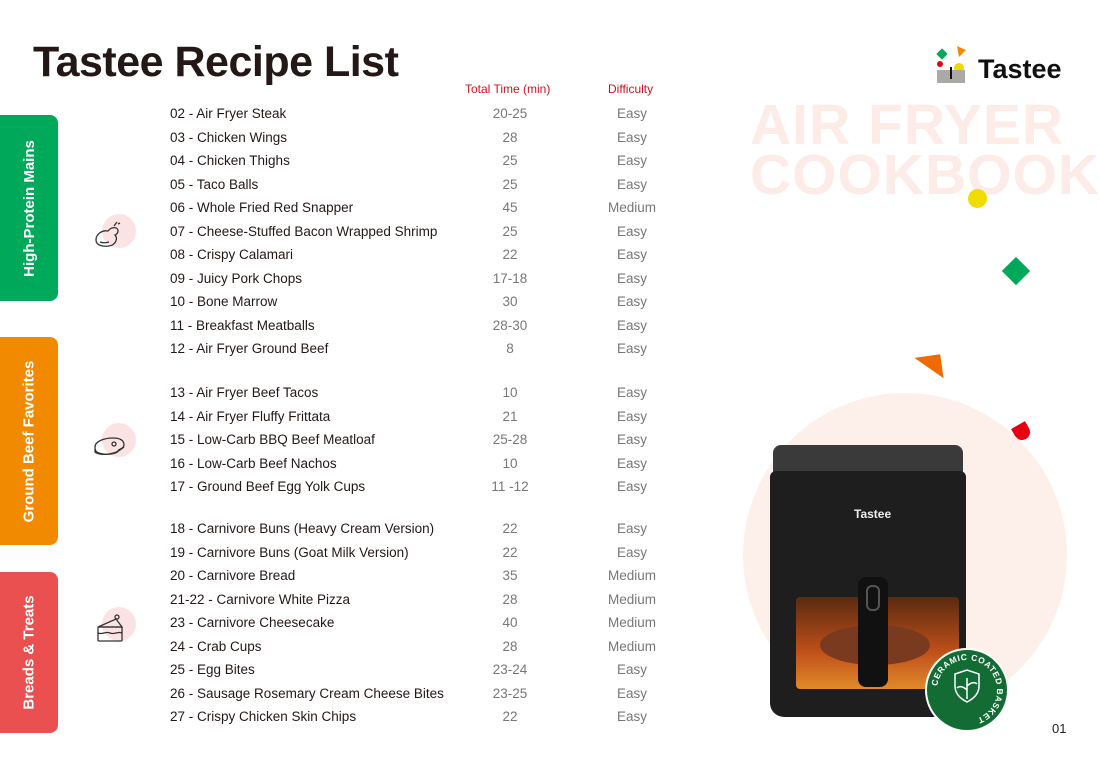 Image resolution: width=1100 pixels, height=778 pixels. What do you see at coordinates (510, 348) in the screenshot?
I see `total-time: 8` at bounding box center [510, 348].